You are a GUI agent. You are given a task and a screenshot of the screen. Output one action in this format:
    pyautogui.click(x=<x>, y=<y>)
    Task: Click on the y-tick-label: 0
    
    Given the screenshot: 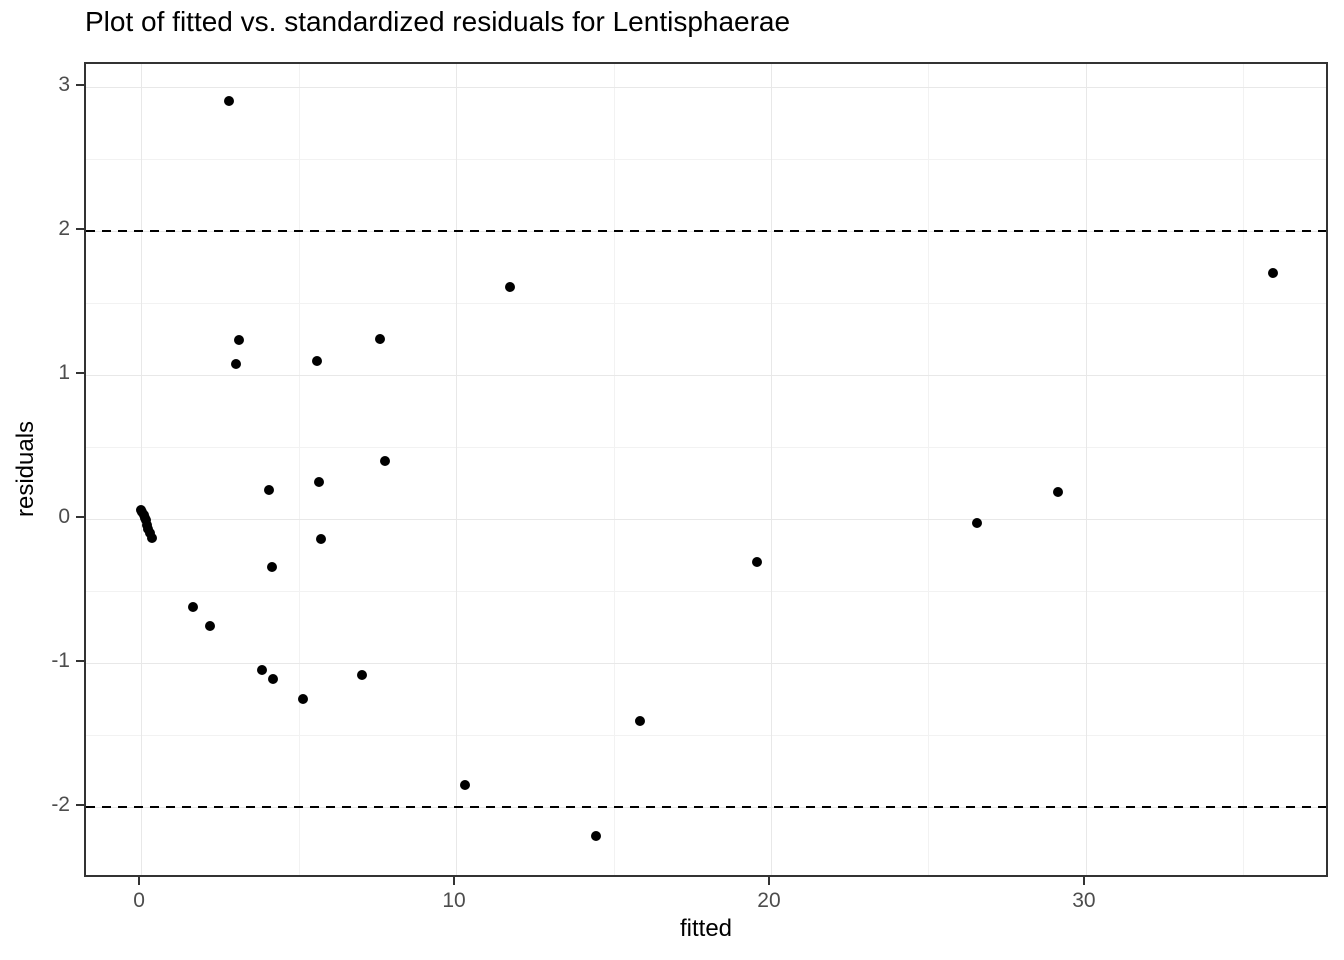 What is the action you would take?
    pyautogui.click(x=64, y=517)
    